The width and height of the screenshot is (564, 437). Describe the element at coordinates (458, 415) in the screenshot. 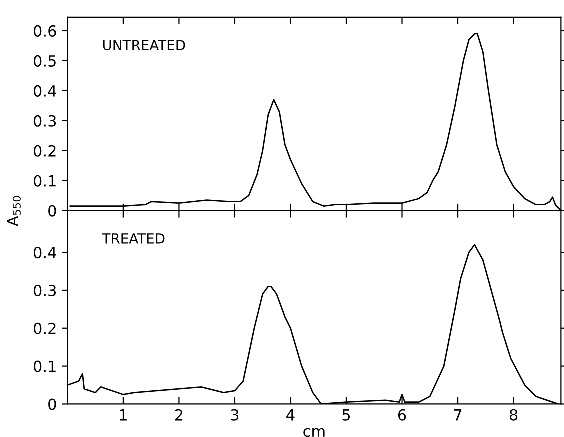

I see `x-tick-label: 7` at that location.